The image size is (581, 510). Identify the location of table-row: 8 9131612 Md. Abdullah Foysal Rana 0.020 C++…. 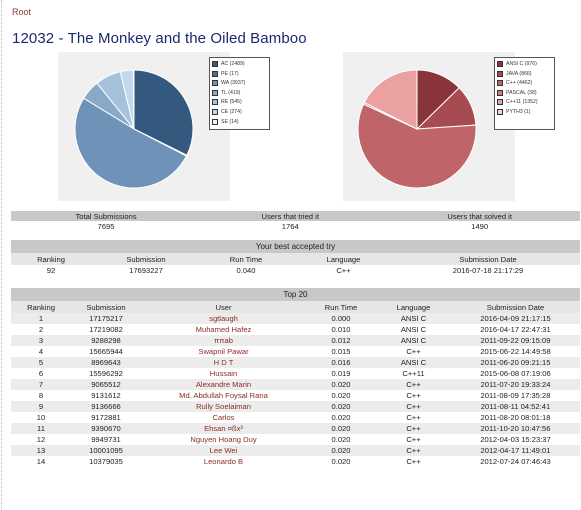
(295, 395).